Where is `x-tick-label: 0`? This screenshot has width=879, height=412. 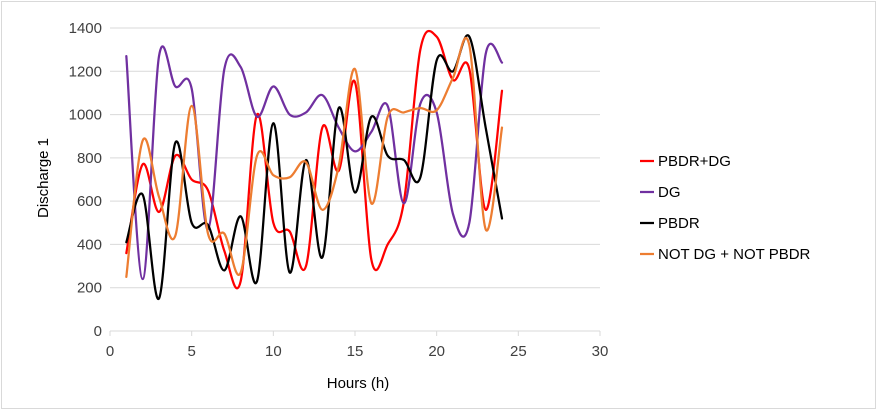 x-tick-label: 0 is located at coordinates (110, 351).